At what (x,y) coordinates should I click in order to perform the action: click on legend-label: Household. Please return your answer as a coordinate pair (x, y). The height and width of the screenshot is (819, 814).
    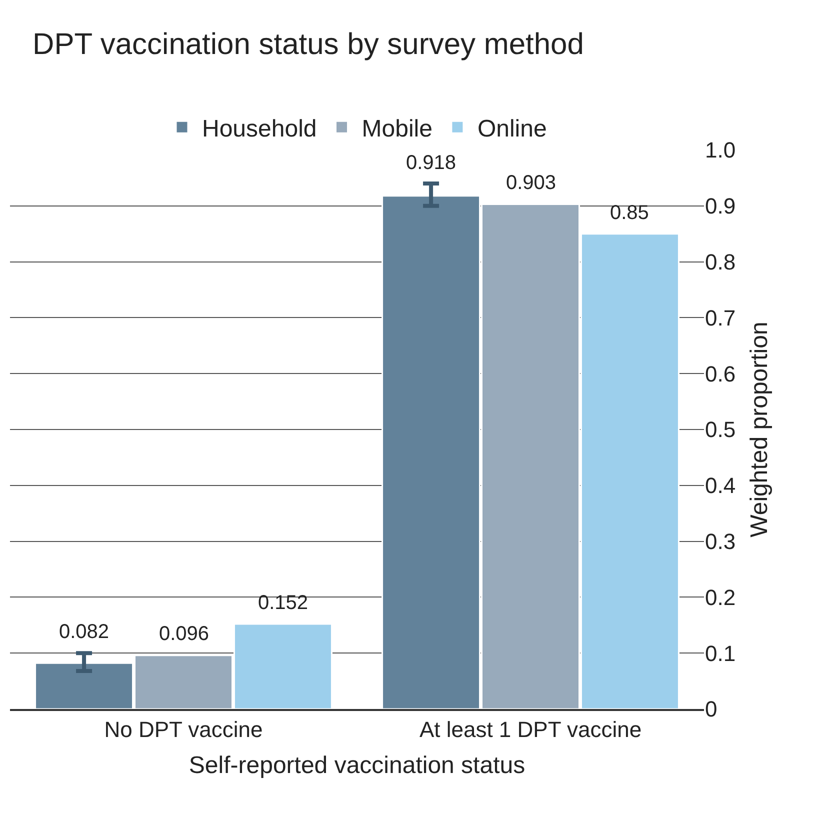
    Looking at the image, I should click on (259, 128).